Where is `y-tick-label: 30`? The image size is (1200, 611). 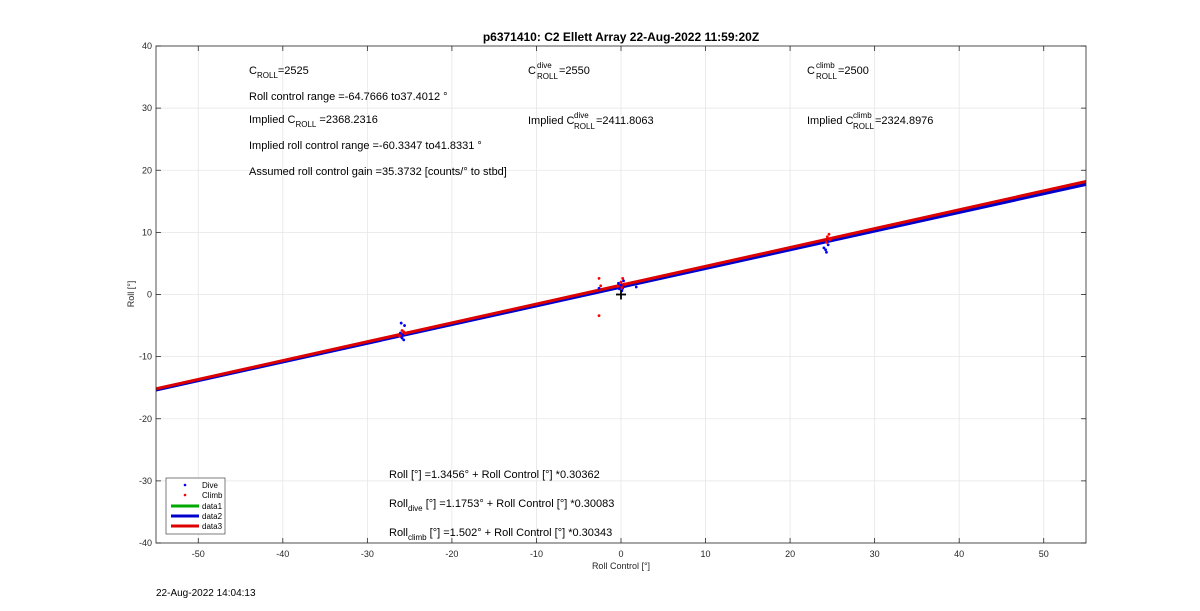
y-tick-label: 30 is located at coordinates (147, 108).